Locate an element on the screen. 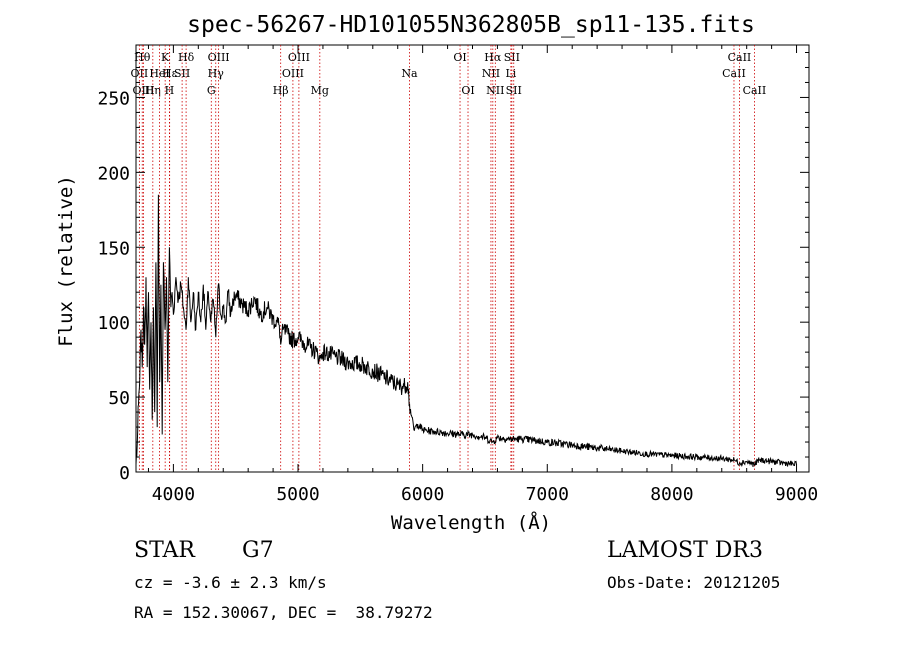 This screenshot has height=649, width=900. y-tick-label: 250 is located at coordinates (113, 98).